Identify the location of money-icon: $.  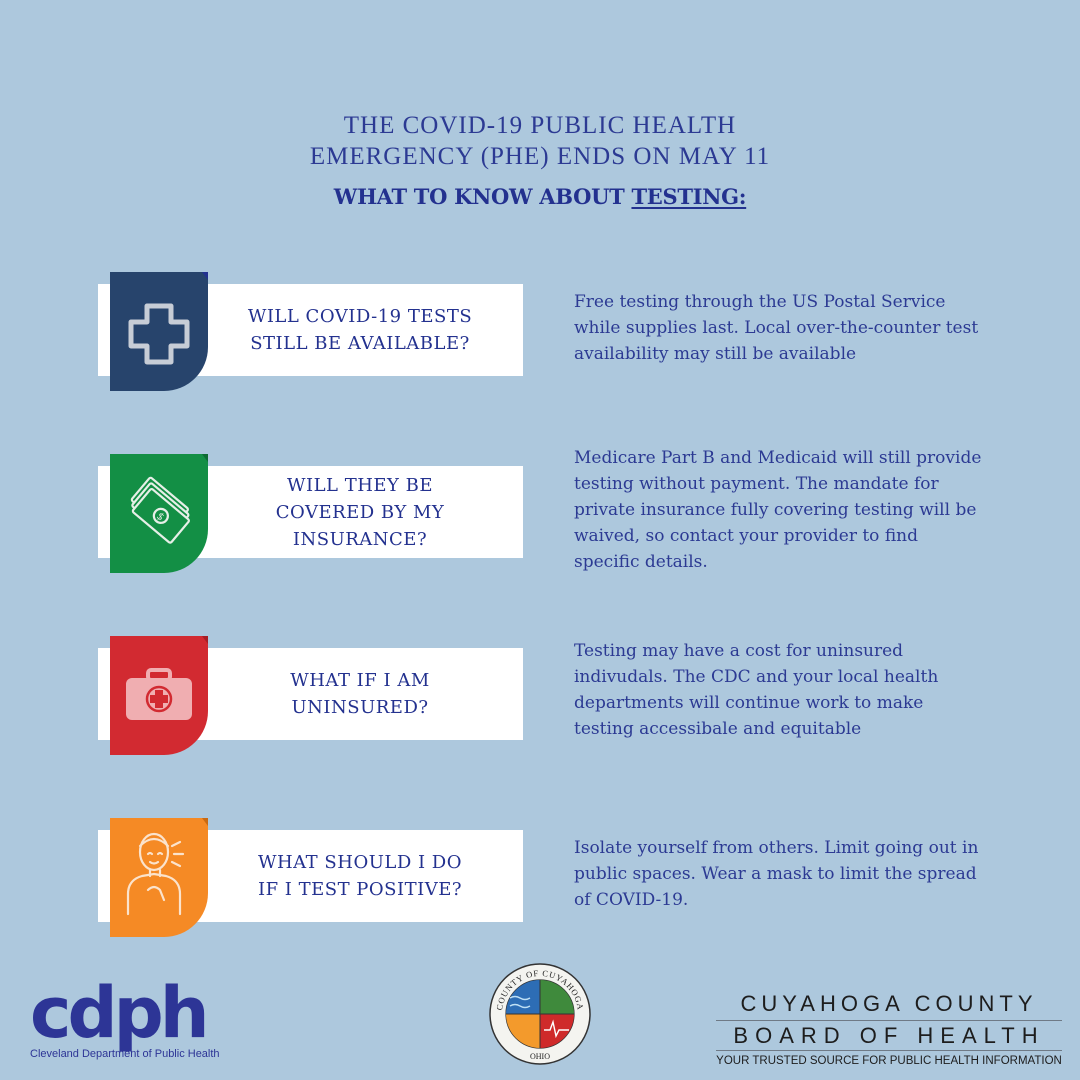
(169, 499).